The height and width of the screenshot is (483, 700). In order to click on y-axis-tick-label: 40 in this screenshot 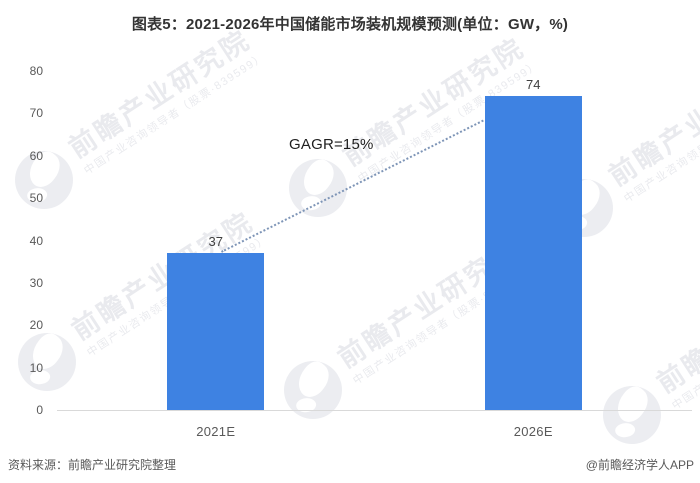, I will do `click(36, 240)`.